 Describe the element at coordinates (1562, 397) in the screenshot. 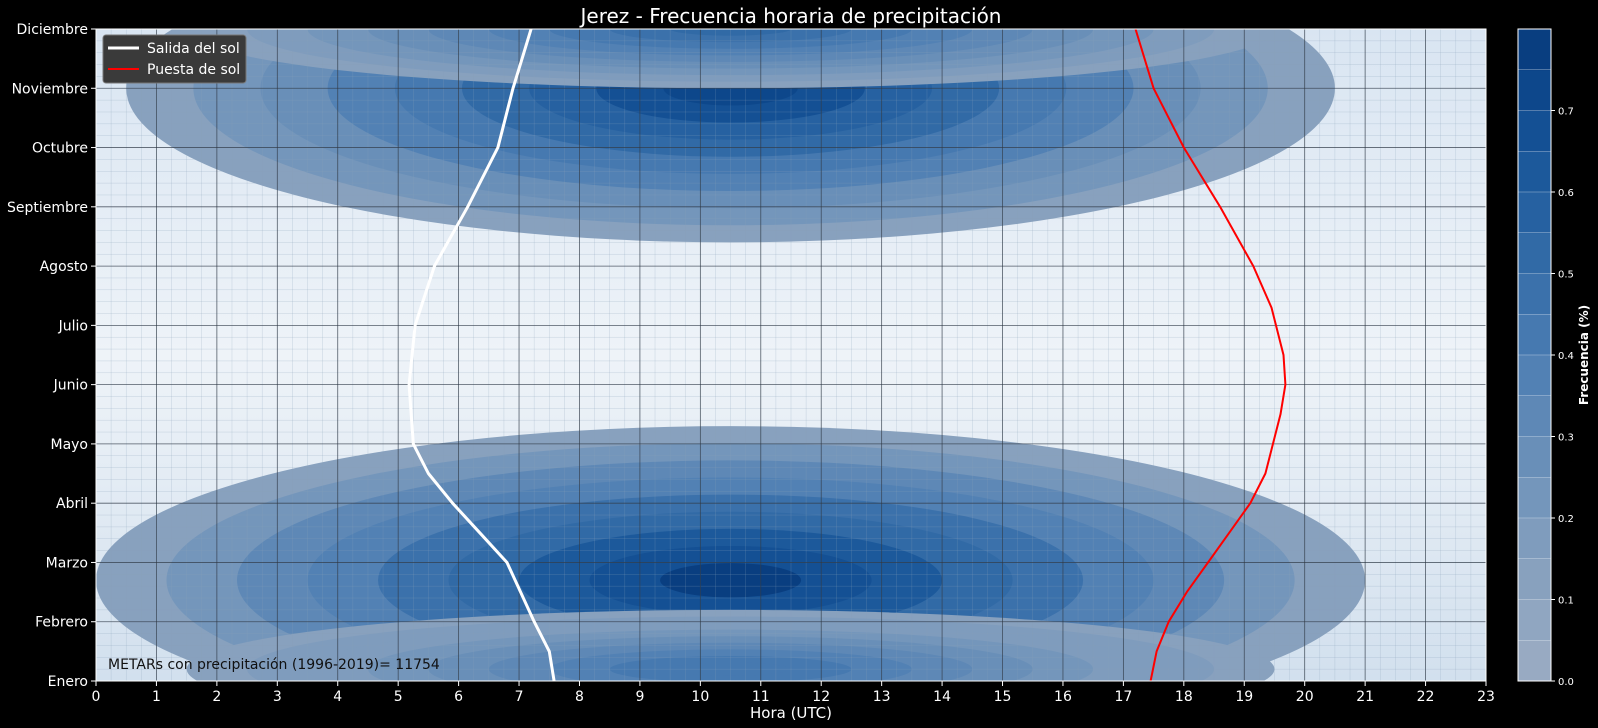

I see `colorbar-ticks: 0.0 0.1 0.2 0.3 0.4 0.5 0.6 0.7` at that location.